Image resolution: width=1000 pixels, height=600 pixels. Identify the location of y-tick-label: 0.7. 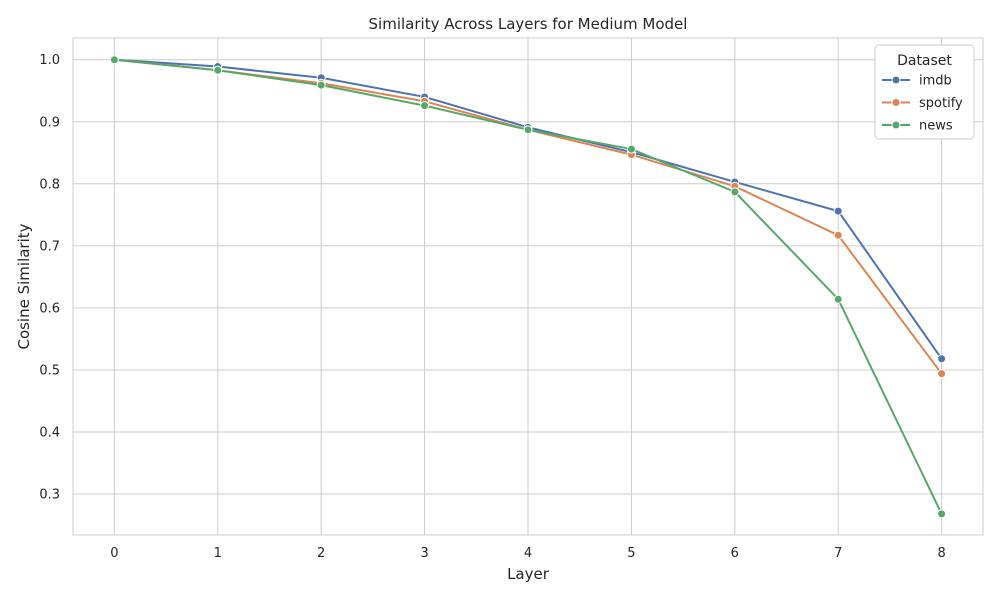
(49, 246).